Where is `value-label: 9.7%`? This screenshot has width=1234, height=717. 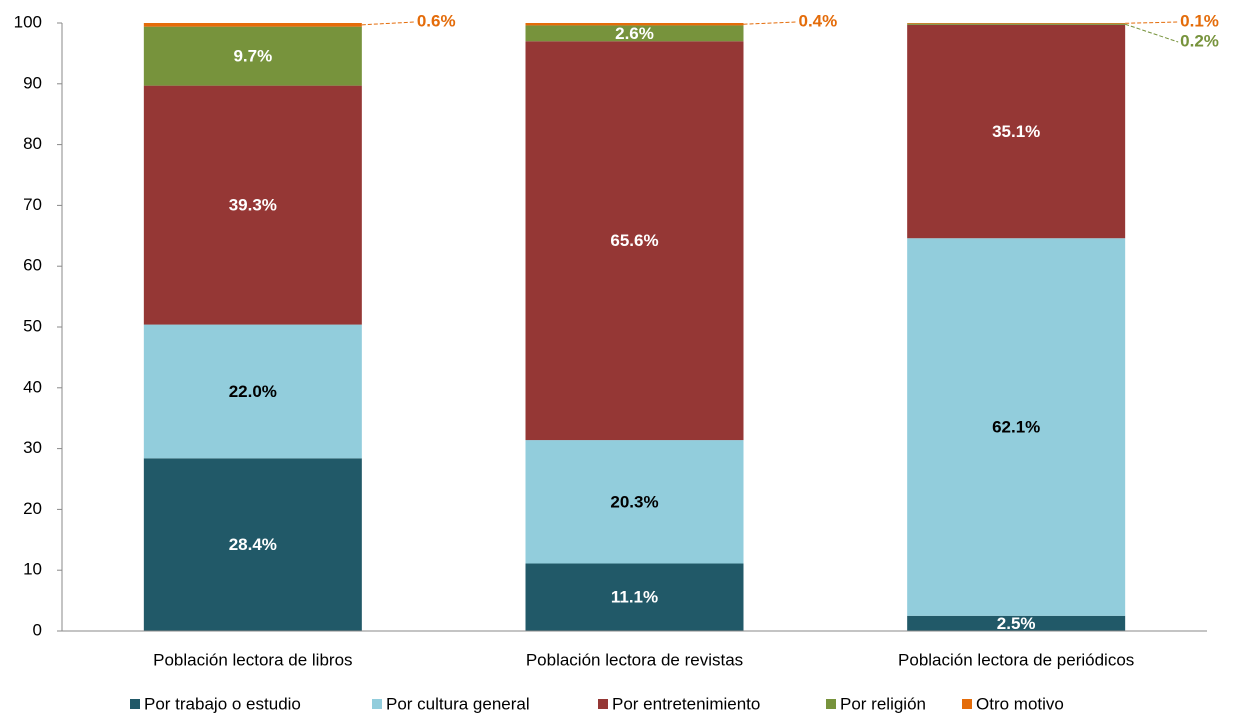
value-label: 9.7% is located at coordinates (252, 56).